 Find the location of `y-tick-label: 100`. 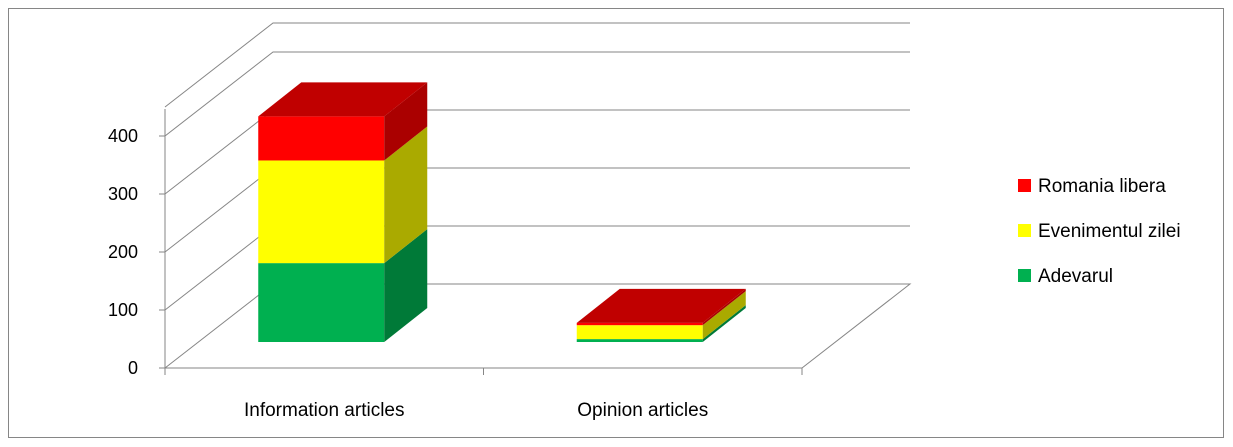

y-tick-label: 100 is located at coordinates (123, 310).